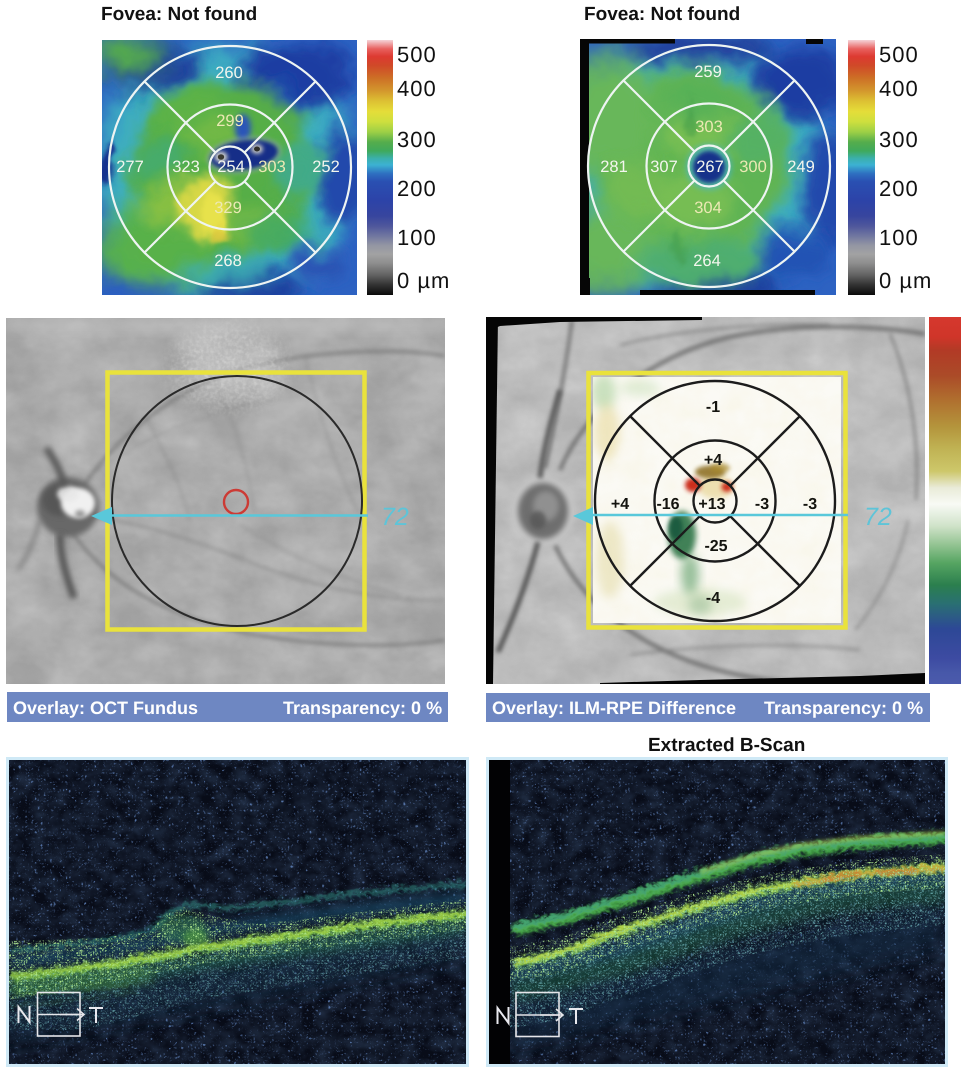  I want to click on svg-text: 260, so click(229, 73).